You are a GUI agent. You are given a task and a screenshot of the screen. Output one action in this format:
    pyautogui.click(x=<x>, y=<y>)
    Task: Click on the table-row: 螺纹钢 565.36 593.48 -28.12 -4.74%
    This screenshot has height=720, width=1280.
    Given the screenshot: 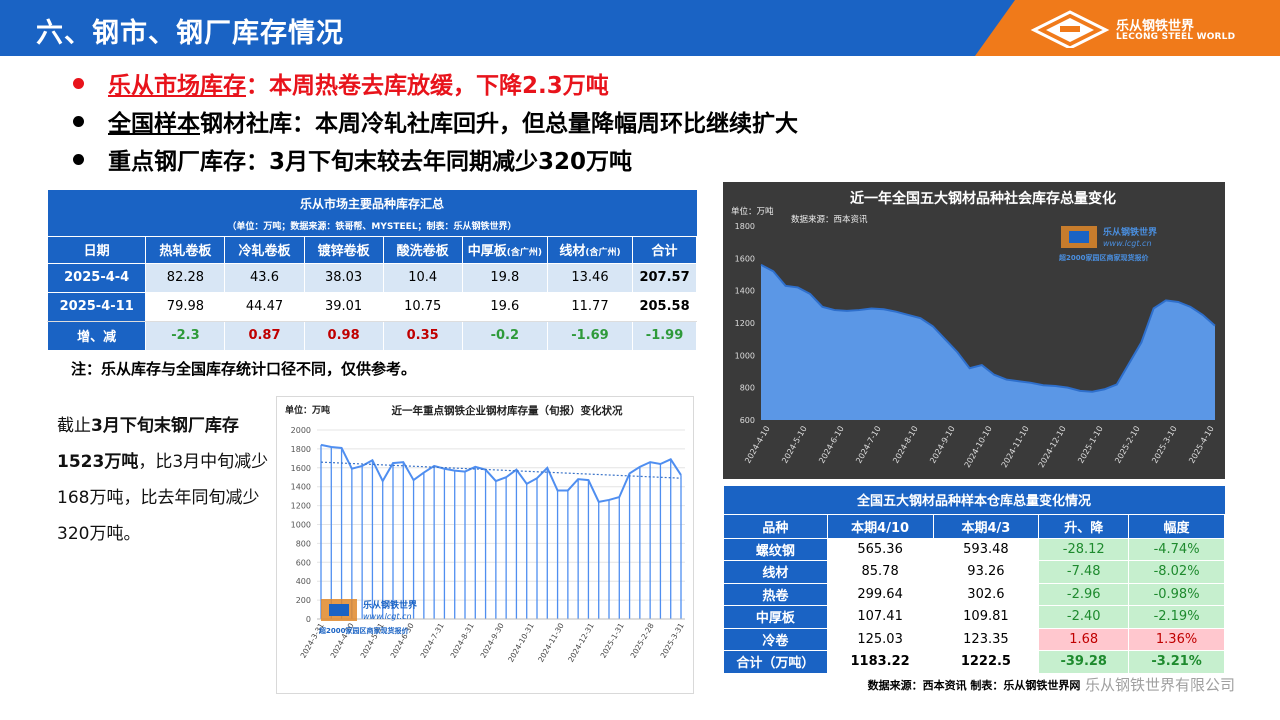 What is the action you would take?
    pyautogui.click(x=974, y=549)
    